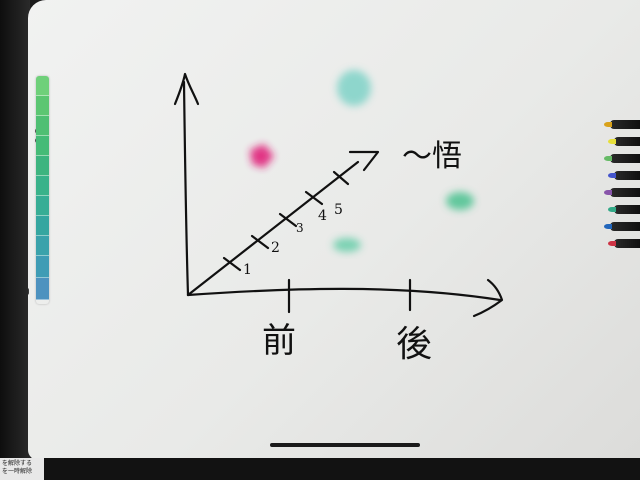 The width and height of the screenshot is (640, 480). I want to click on gesture-hint: を解除する を一時解除, so click(22, 469).